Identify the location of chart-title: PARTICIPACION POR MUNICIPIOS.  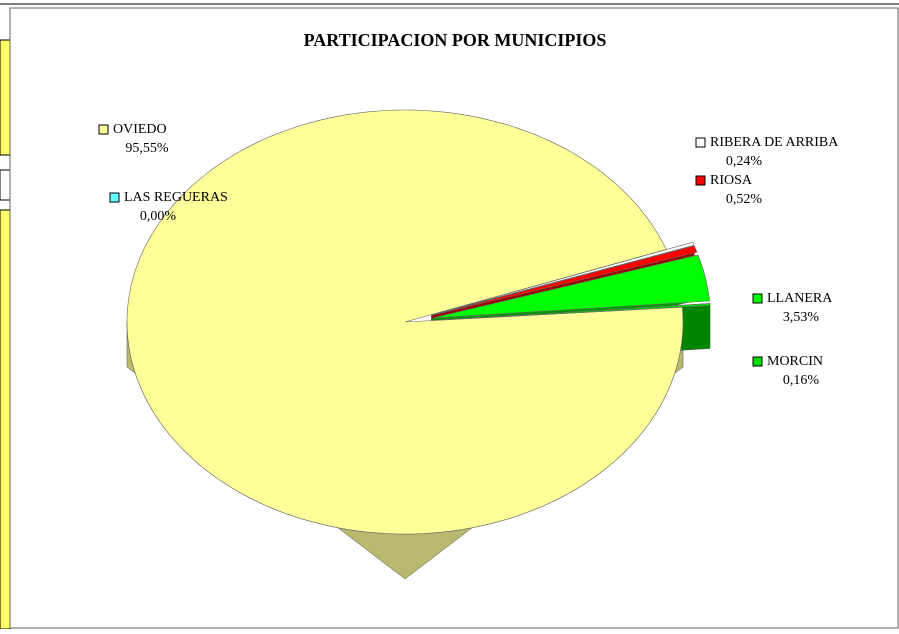
(455, 40).